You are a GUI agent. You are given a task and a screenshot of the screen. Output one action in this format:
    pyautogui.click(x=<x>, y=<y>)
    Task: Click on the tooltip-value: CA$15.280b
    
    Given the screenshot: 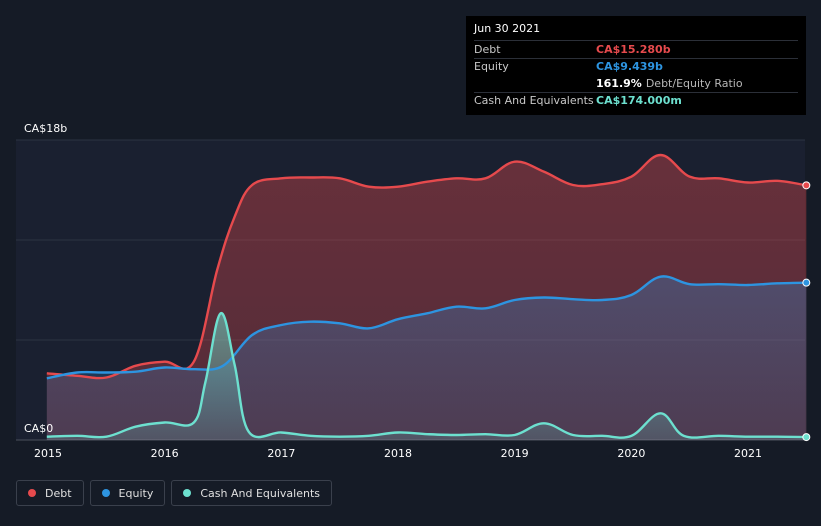 What is the action you would take?
    pyautogui.click(x=633, y=49)
    